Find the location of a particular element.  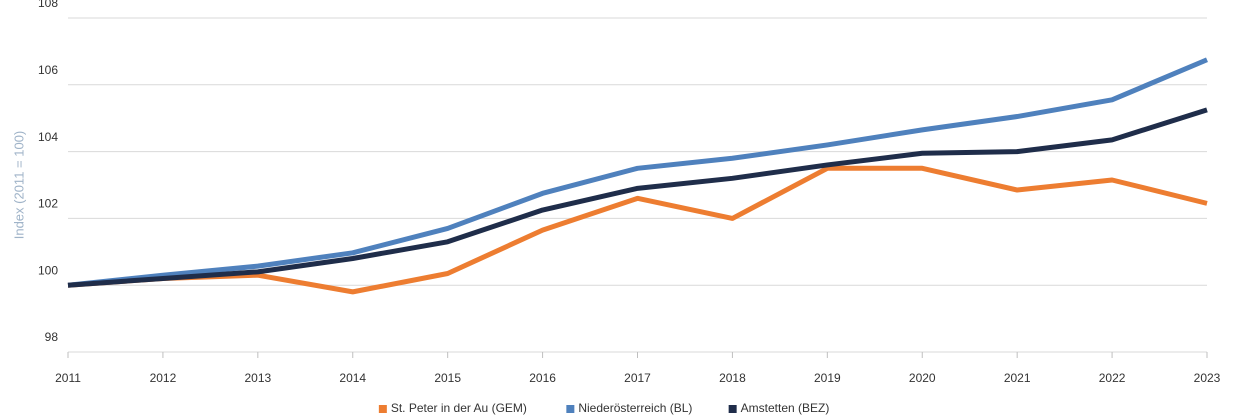

x-tick-label: 2023 is located at coordinates (1207, 378).